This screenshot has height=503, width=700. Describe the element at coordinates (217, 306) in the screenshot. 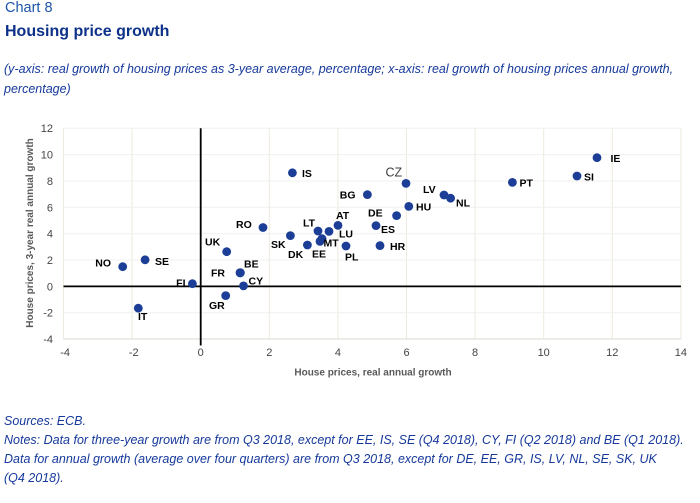

I see `svg-text: GR` at that location.